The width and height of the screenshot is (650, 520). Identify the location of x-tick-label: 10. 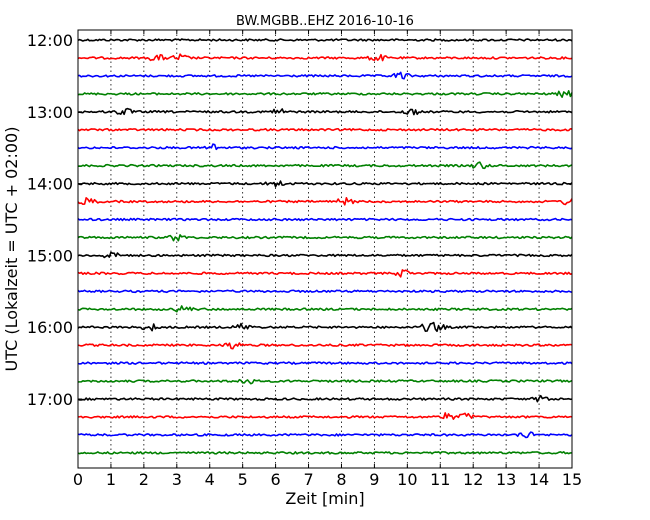
(407, 479).